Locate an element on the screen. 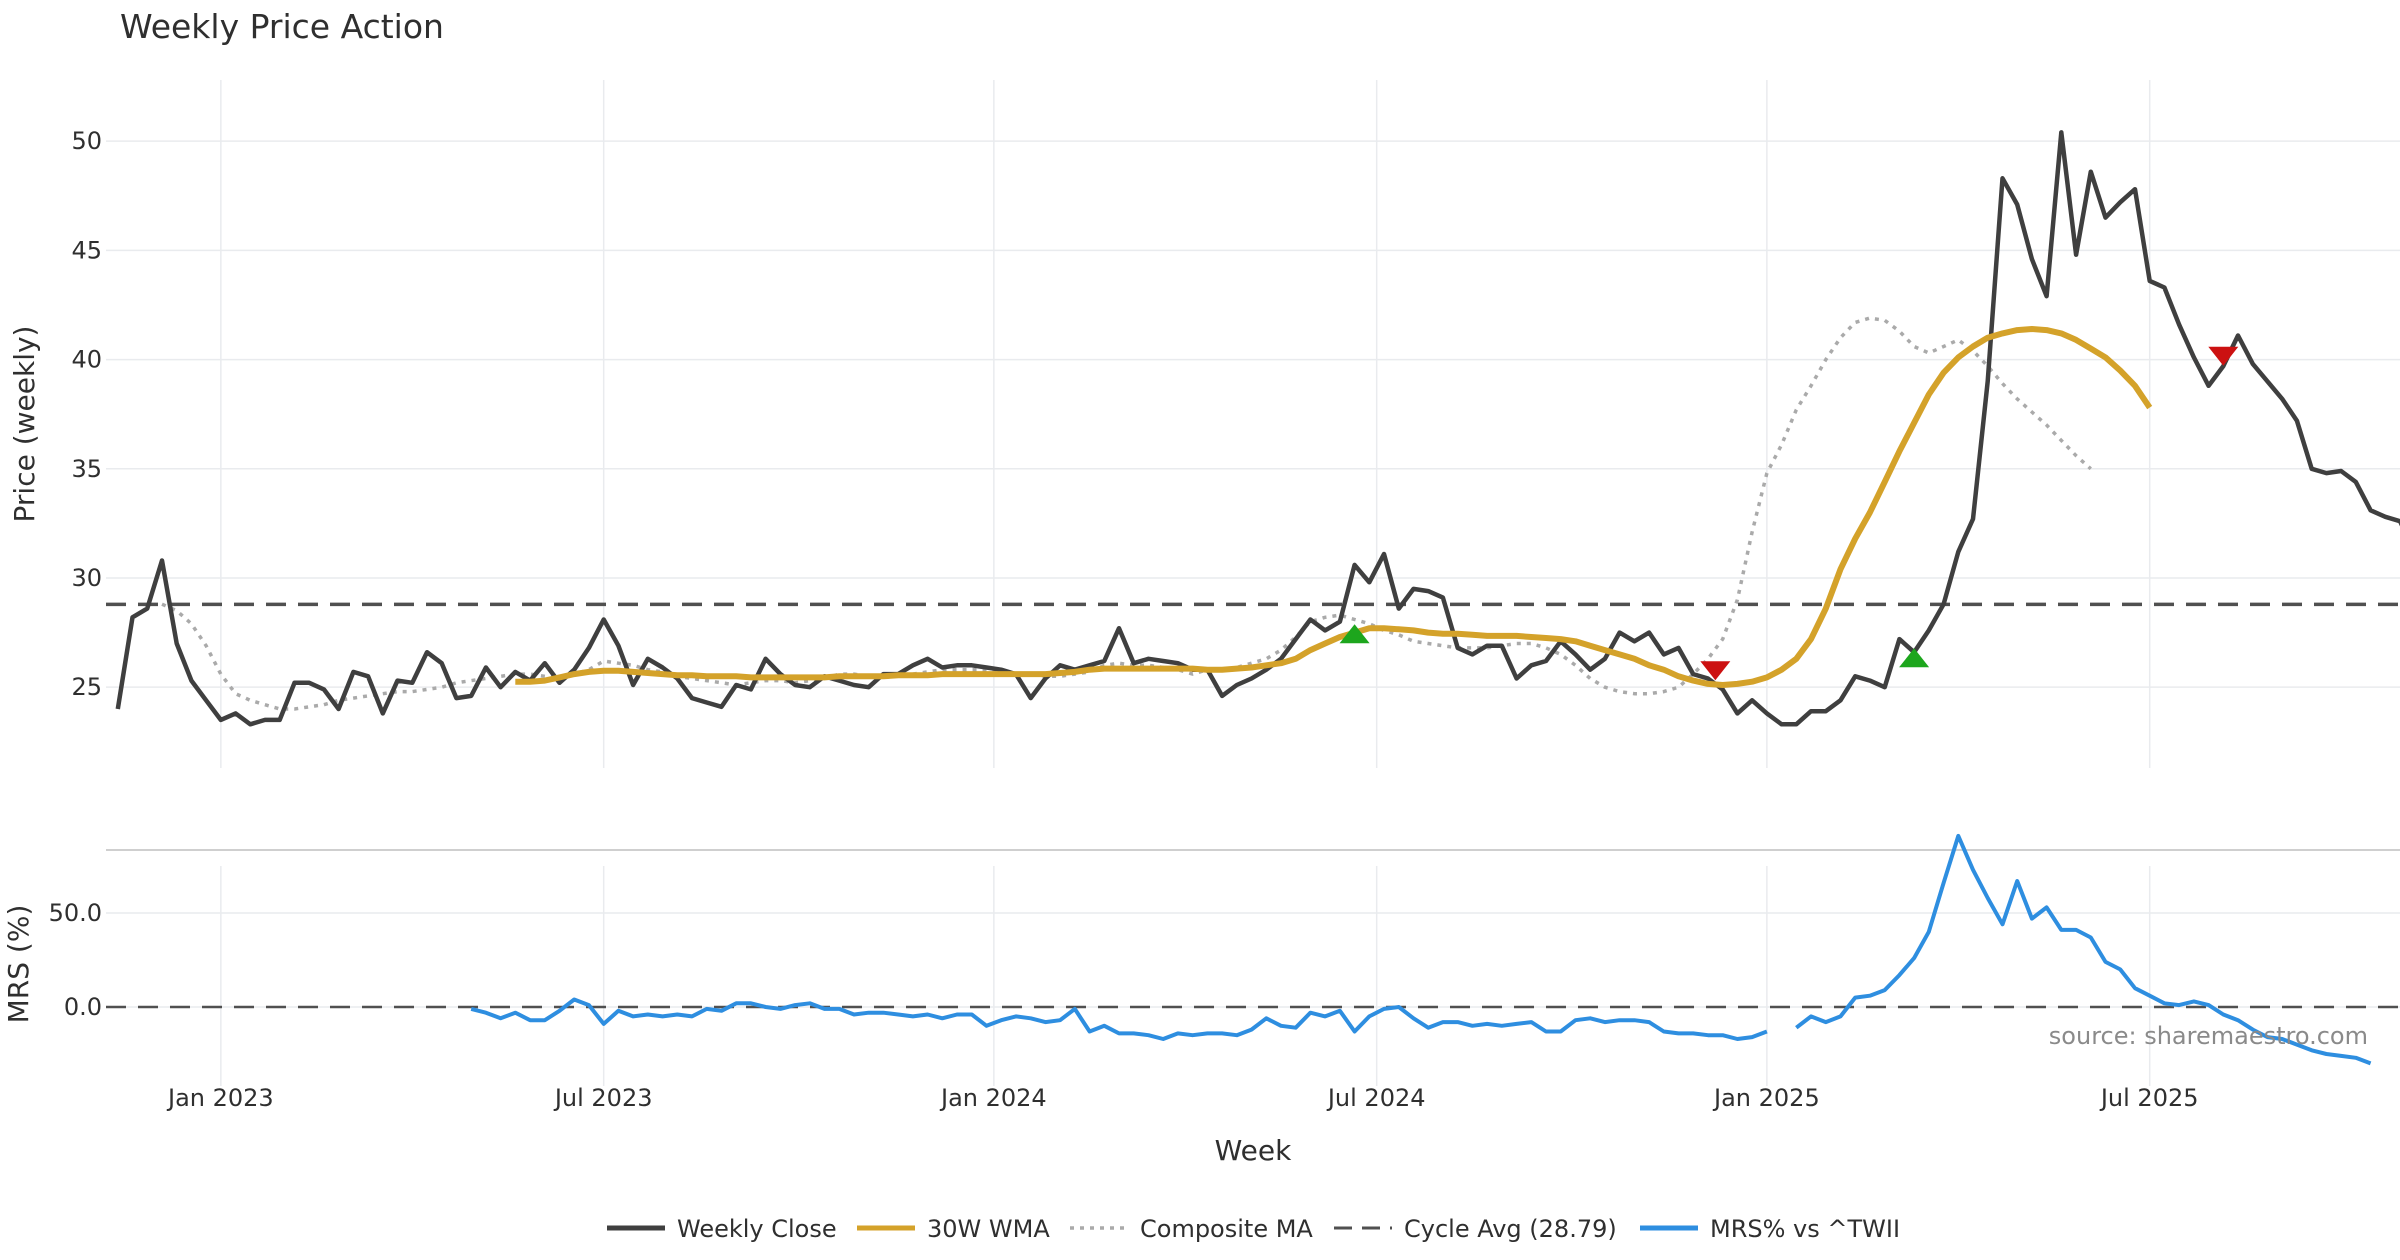 The width and height of the screenshot is (2400, 1260). legend-label-composite: Composite MA is located at coordinates (1226, 1229).